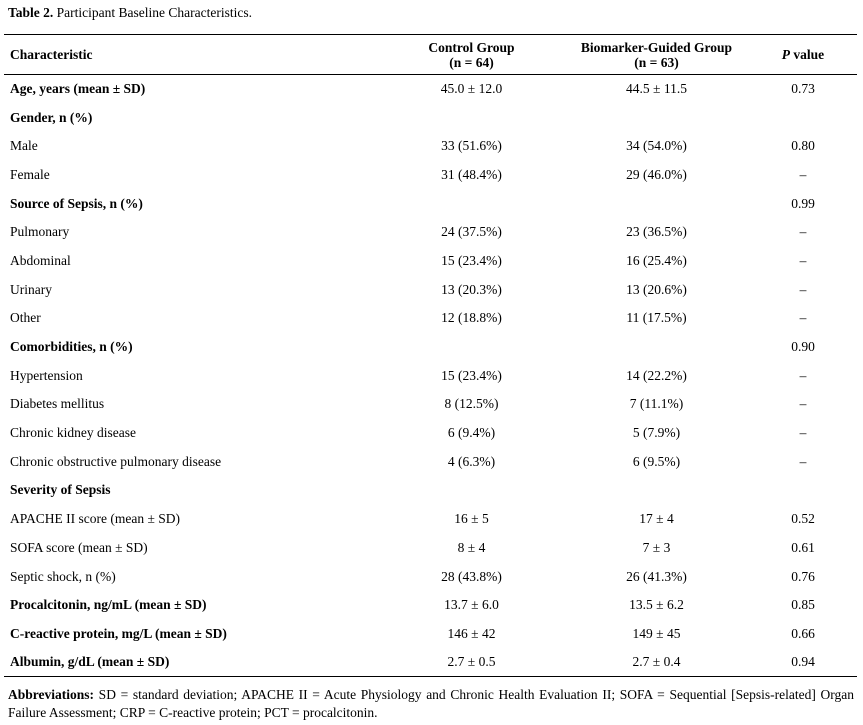  I want to click on row-label: Chronic kidney disease, so click(73, 433).